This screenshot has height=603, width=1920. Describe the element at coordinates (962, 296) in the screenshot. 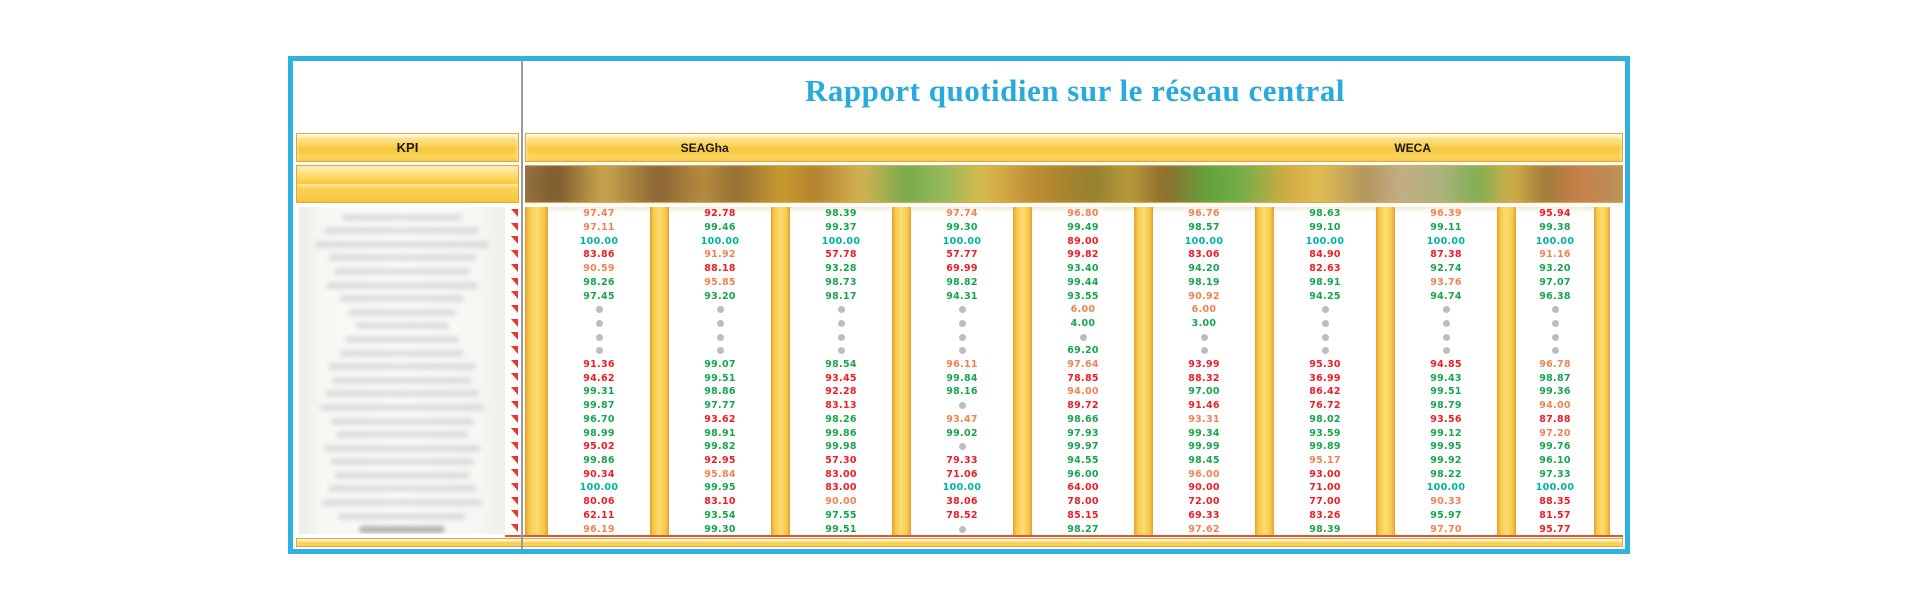

I see `value-cell: 94.31` at that location.